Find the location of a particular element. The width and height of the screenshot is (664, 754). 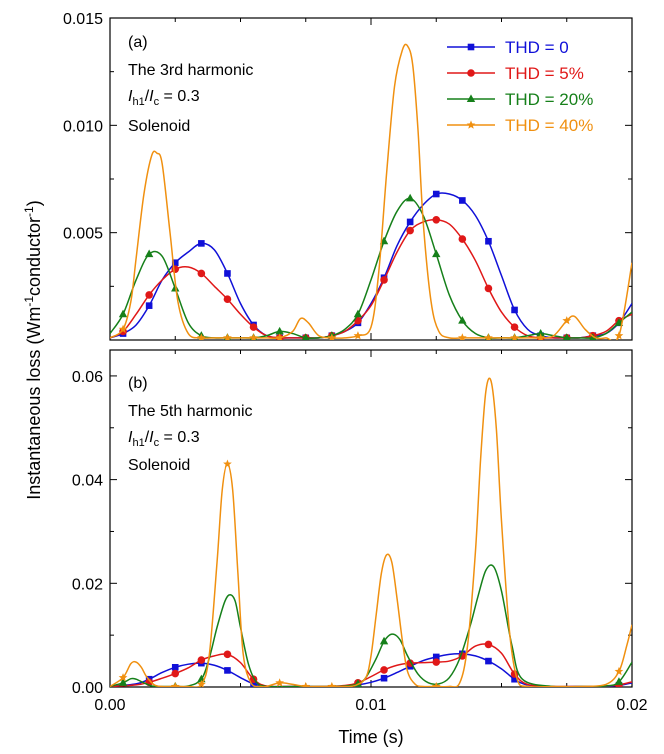

x-axis-label: Time (s) is located at coordinates (370, 737).